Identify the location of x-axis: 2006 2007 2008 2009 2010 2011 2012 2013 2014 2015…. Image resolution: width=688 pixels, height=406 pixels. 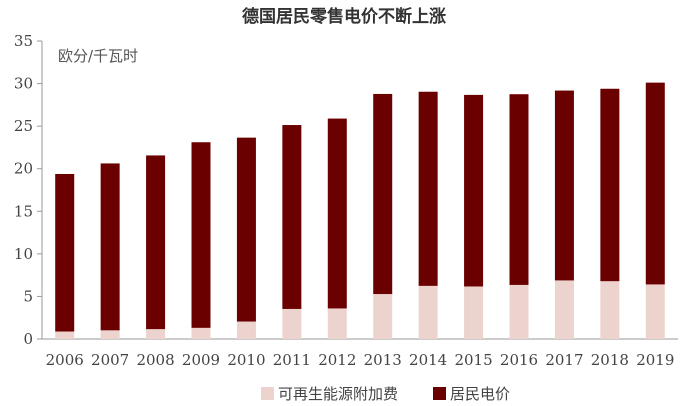
(360, 353).